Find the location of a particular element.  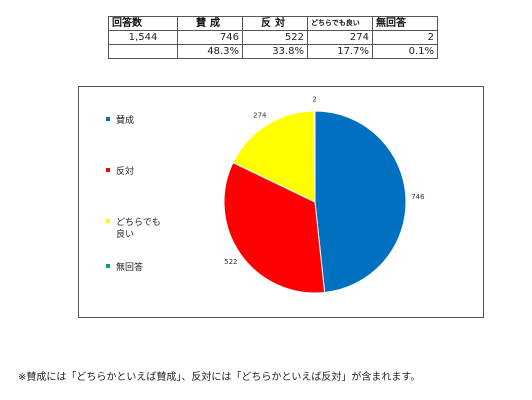

legend-label-3: 無回答 is located at coordinates (129, 267).